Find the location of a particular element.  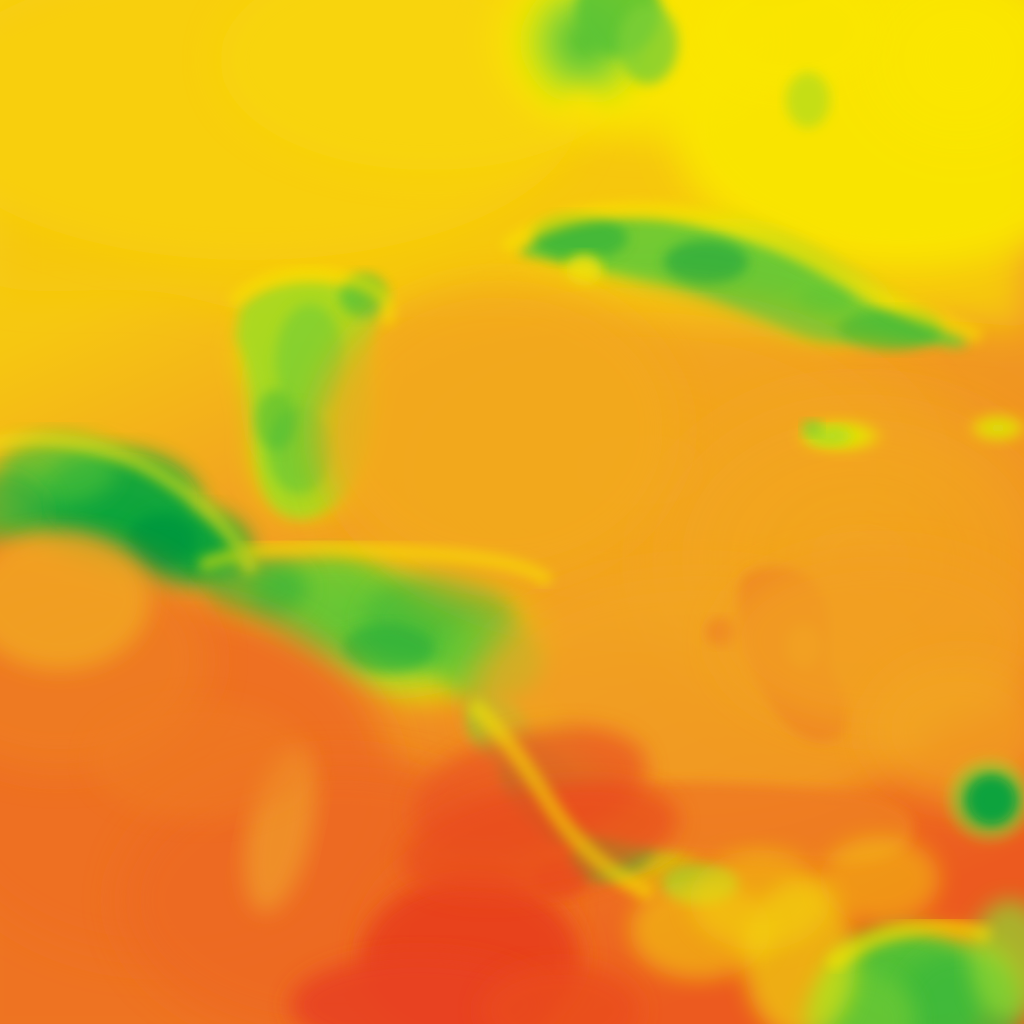

gulf-green-inlet is located at coordinates (667, 64).